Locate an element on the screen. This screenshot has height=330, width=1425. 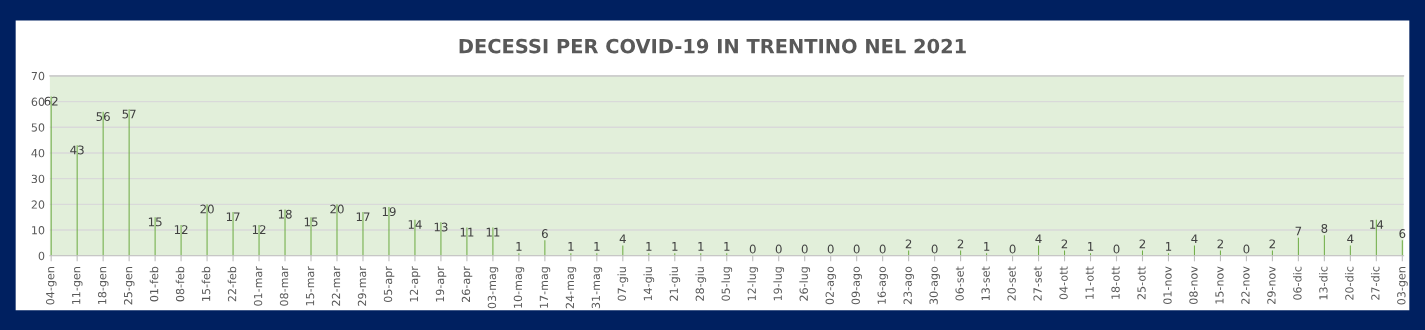
x-tick-label: 29-nov is located at coordinates (1271, 285).